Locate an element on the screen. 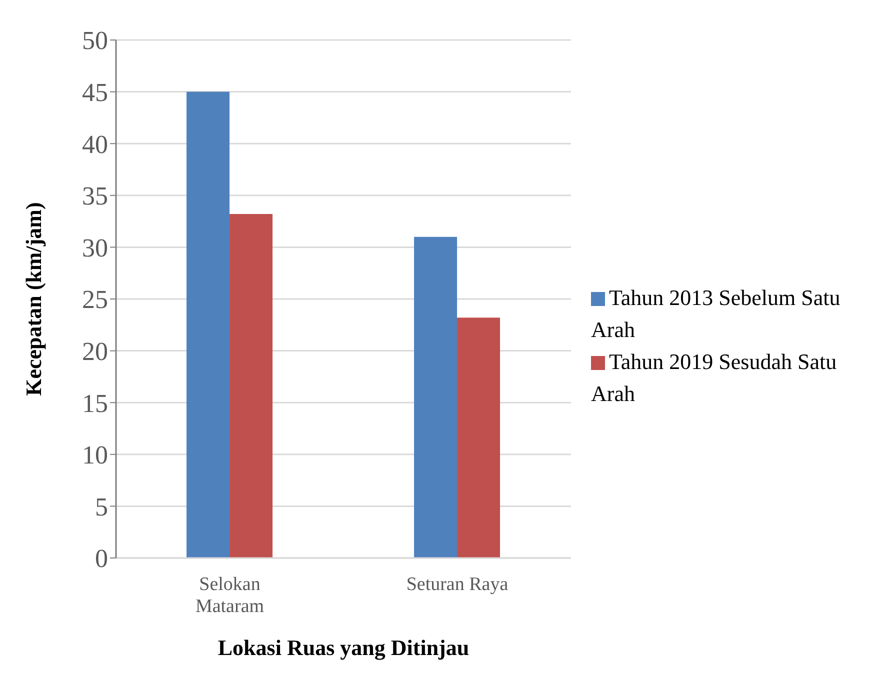 This screenshot has width=869, height=691. legend-label: Tahun 2013 Sebelum Satu Arah is located at coordinates (715, 313).